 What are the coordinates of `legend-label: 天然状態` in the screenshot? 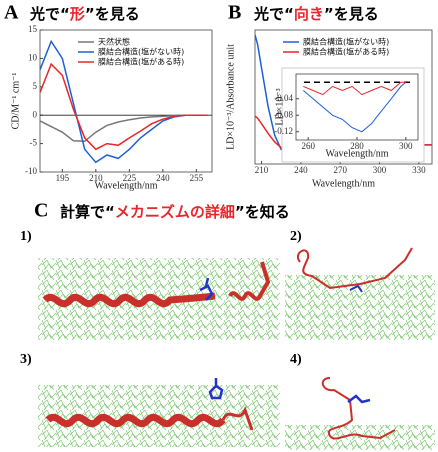 It's located at (114, 42).